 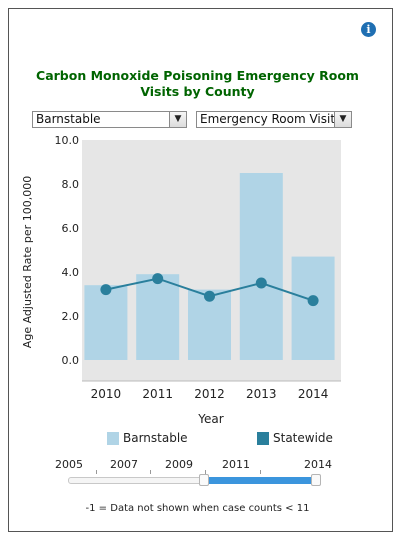 What do you see at coordinates (303, 438) in the screenshot?
I see `legend-label-statewide: Statewide` at bounding box center [303, 438].